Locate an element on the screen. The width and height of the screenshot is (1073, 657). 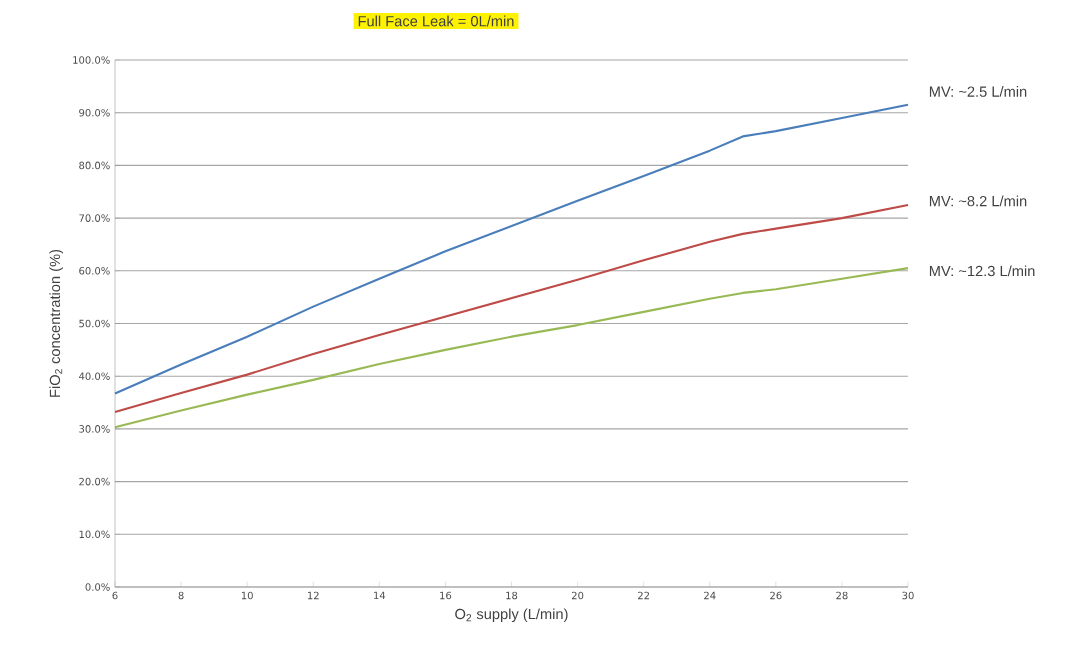
y-tick-label: 90.0% is located at coordinates (94, 112).